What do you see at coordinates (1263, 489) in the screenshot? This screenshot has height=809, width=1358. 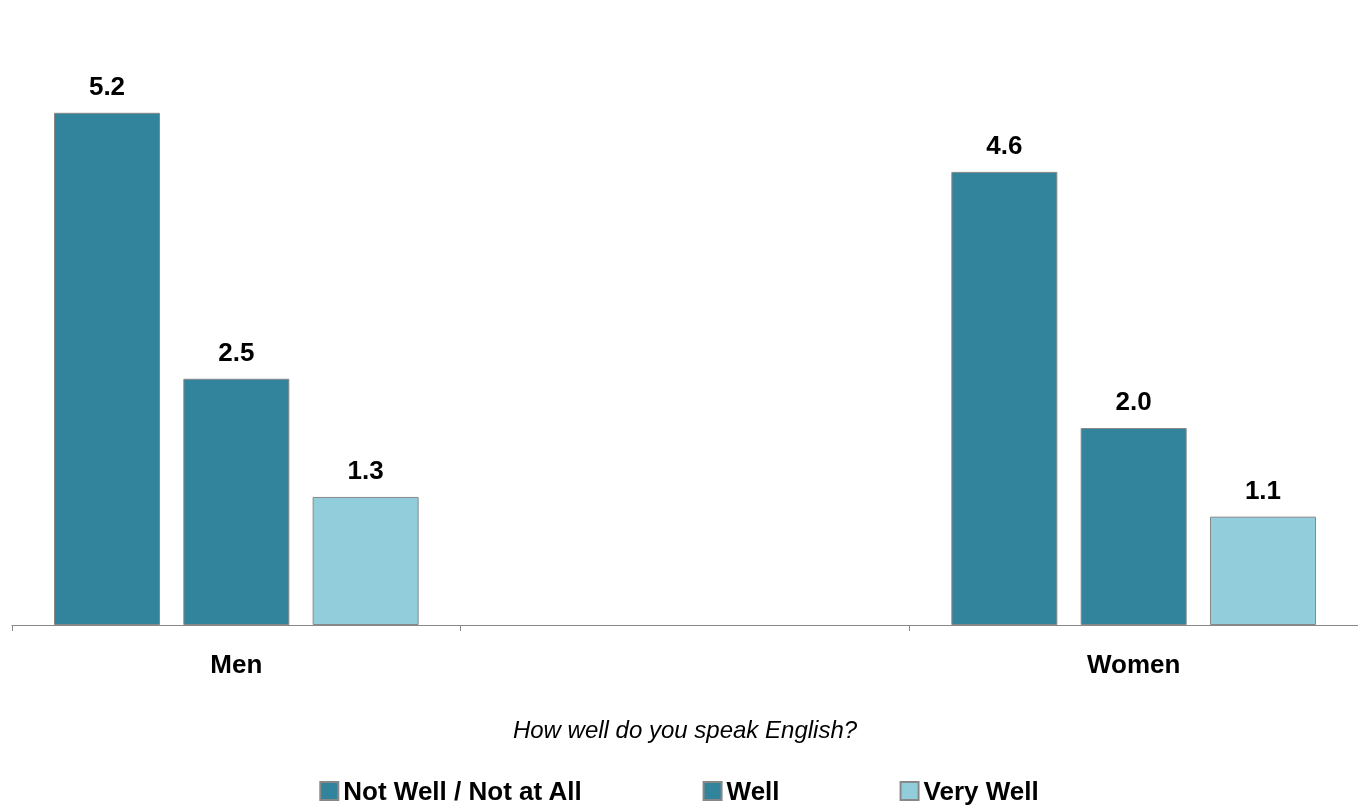 I see `data-label: 1.1` at bounding box center [1263, 489].